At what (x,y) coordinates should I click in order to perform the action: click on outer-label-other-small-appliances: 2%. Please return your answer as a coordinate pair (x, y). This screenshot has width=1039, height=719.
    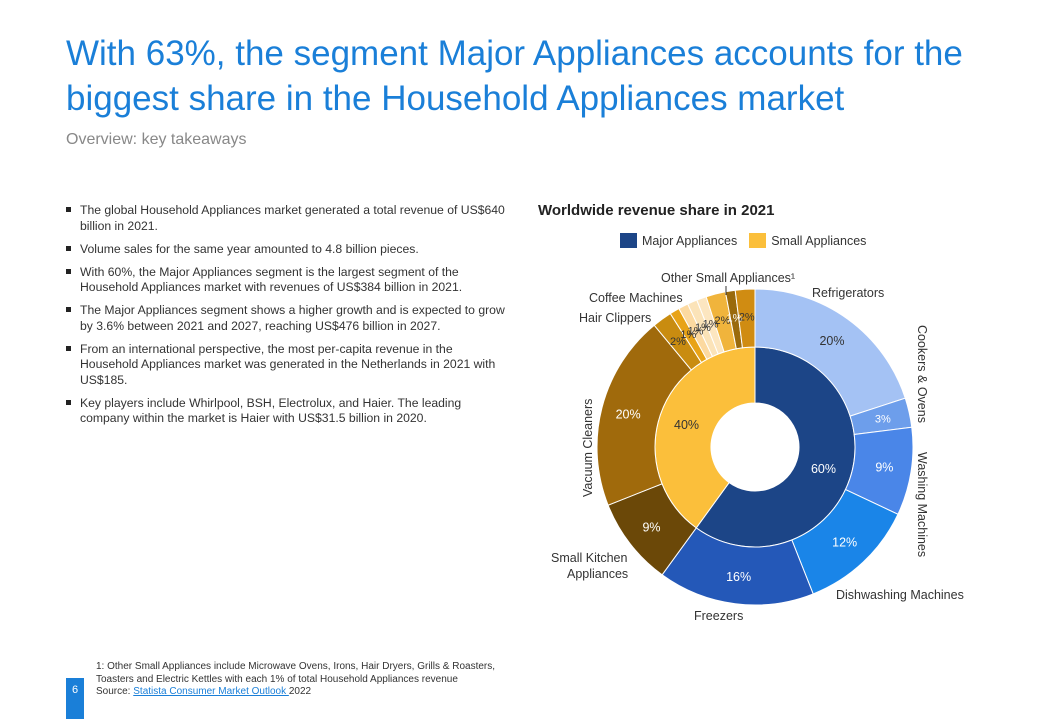
    Looking at the image, I should click on (722, 321).